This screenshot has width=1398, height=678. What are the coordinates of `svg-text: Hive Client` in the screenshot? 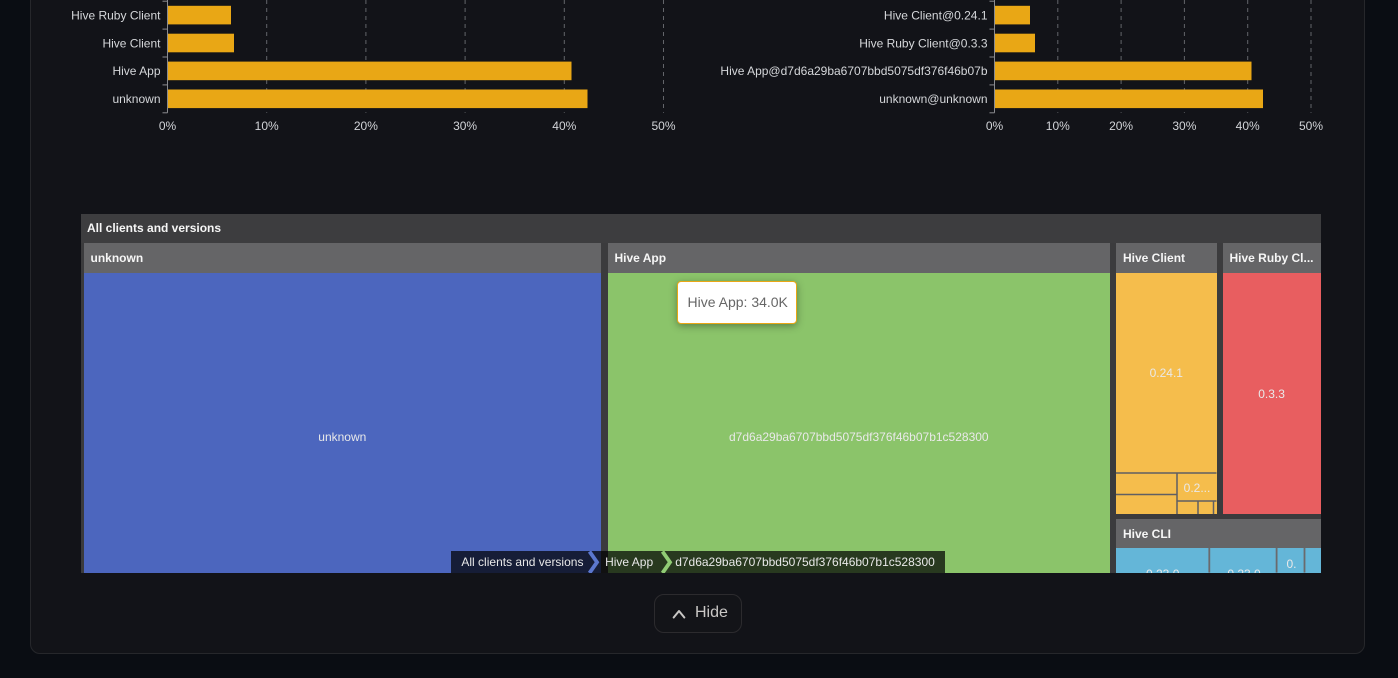 It's located at (131, 43).